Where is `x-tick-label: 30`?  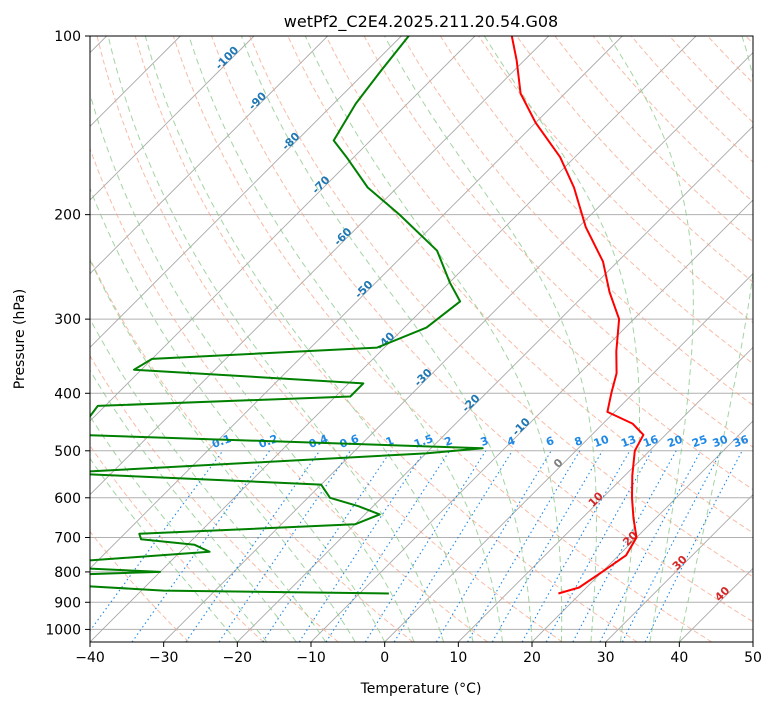
x-tick-label: 30 is located at coordinates (606, 658).